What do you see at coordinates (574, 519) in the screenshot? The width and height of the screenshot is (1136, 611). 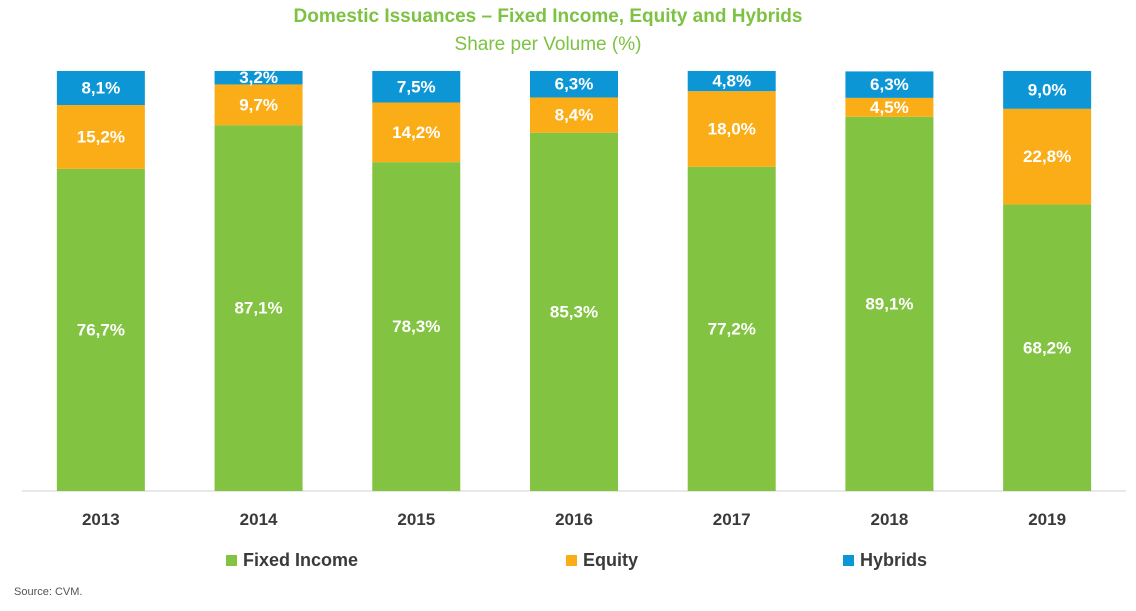 I see `x-tick-label-2016: 2016` at bounding box center [574, 519].